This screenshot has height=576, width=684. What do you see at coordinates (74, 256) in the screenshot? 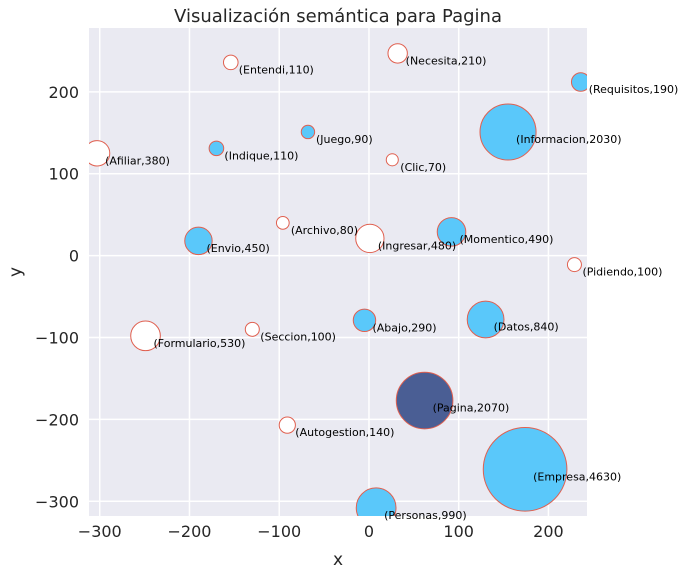
I see `y-tick-label: 0` at bounding box center [74, 256].